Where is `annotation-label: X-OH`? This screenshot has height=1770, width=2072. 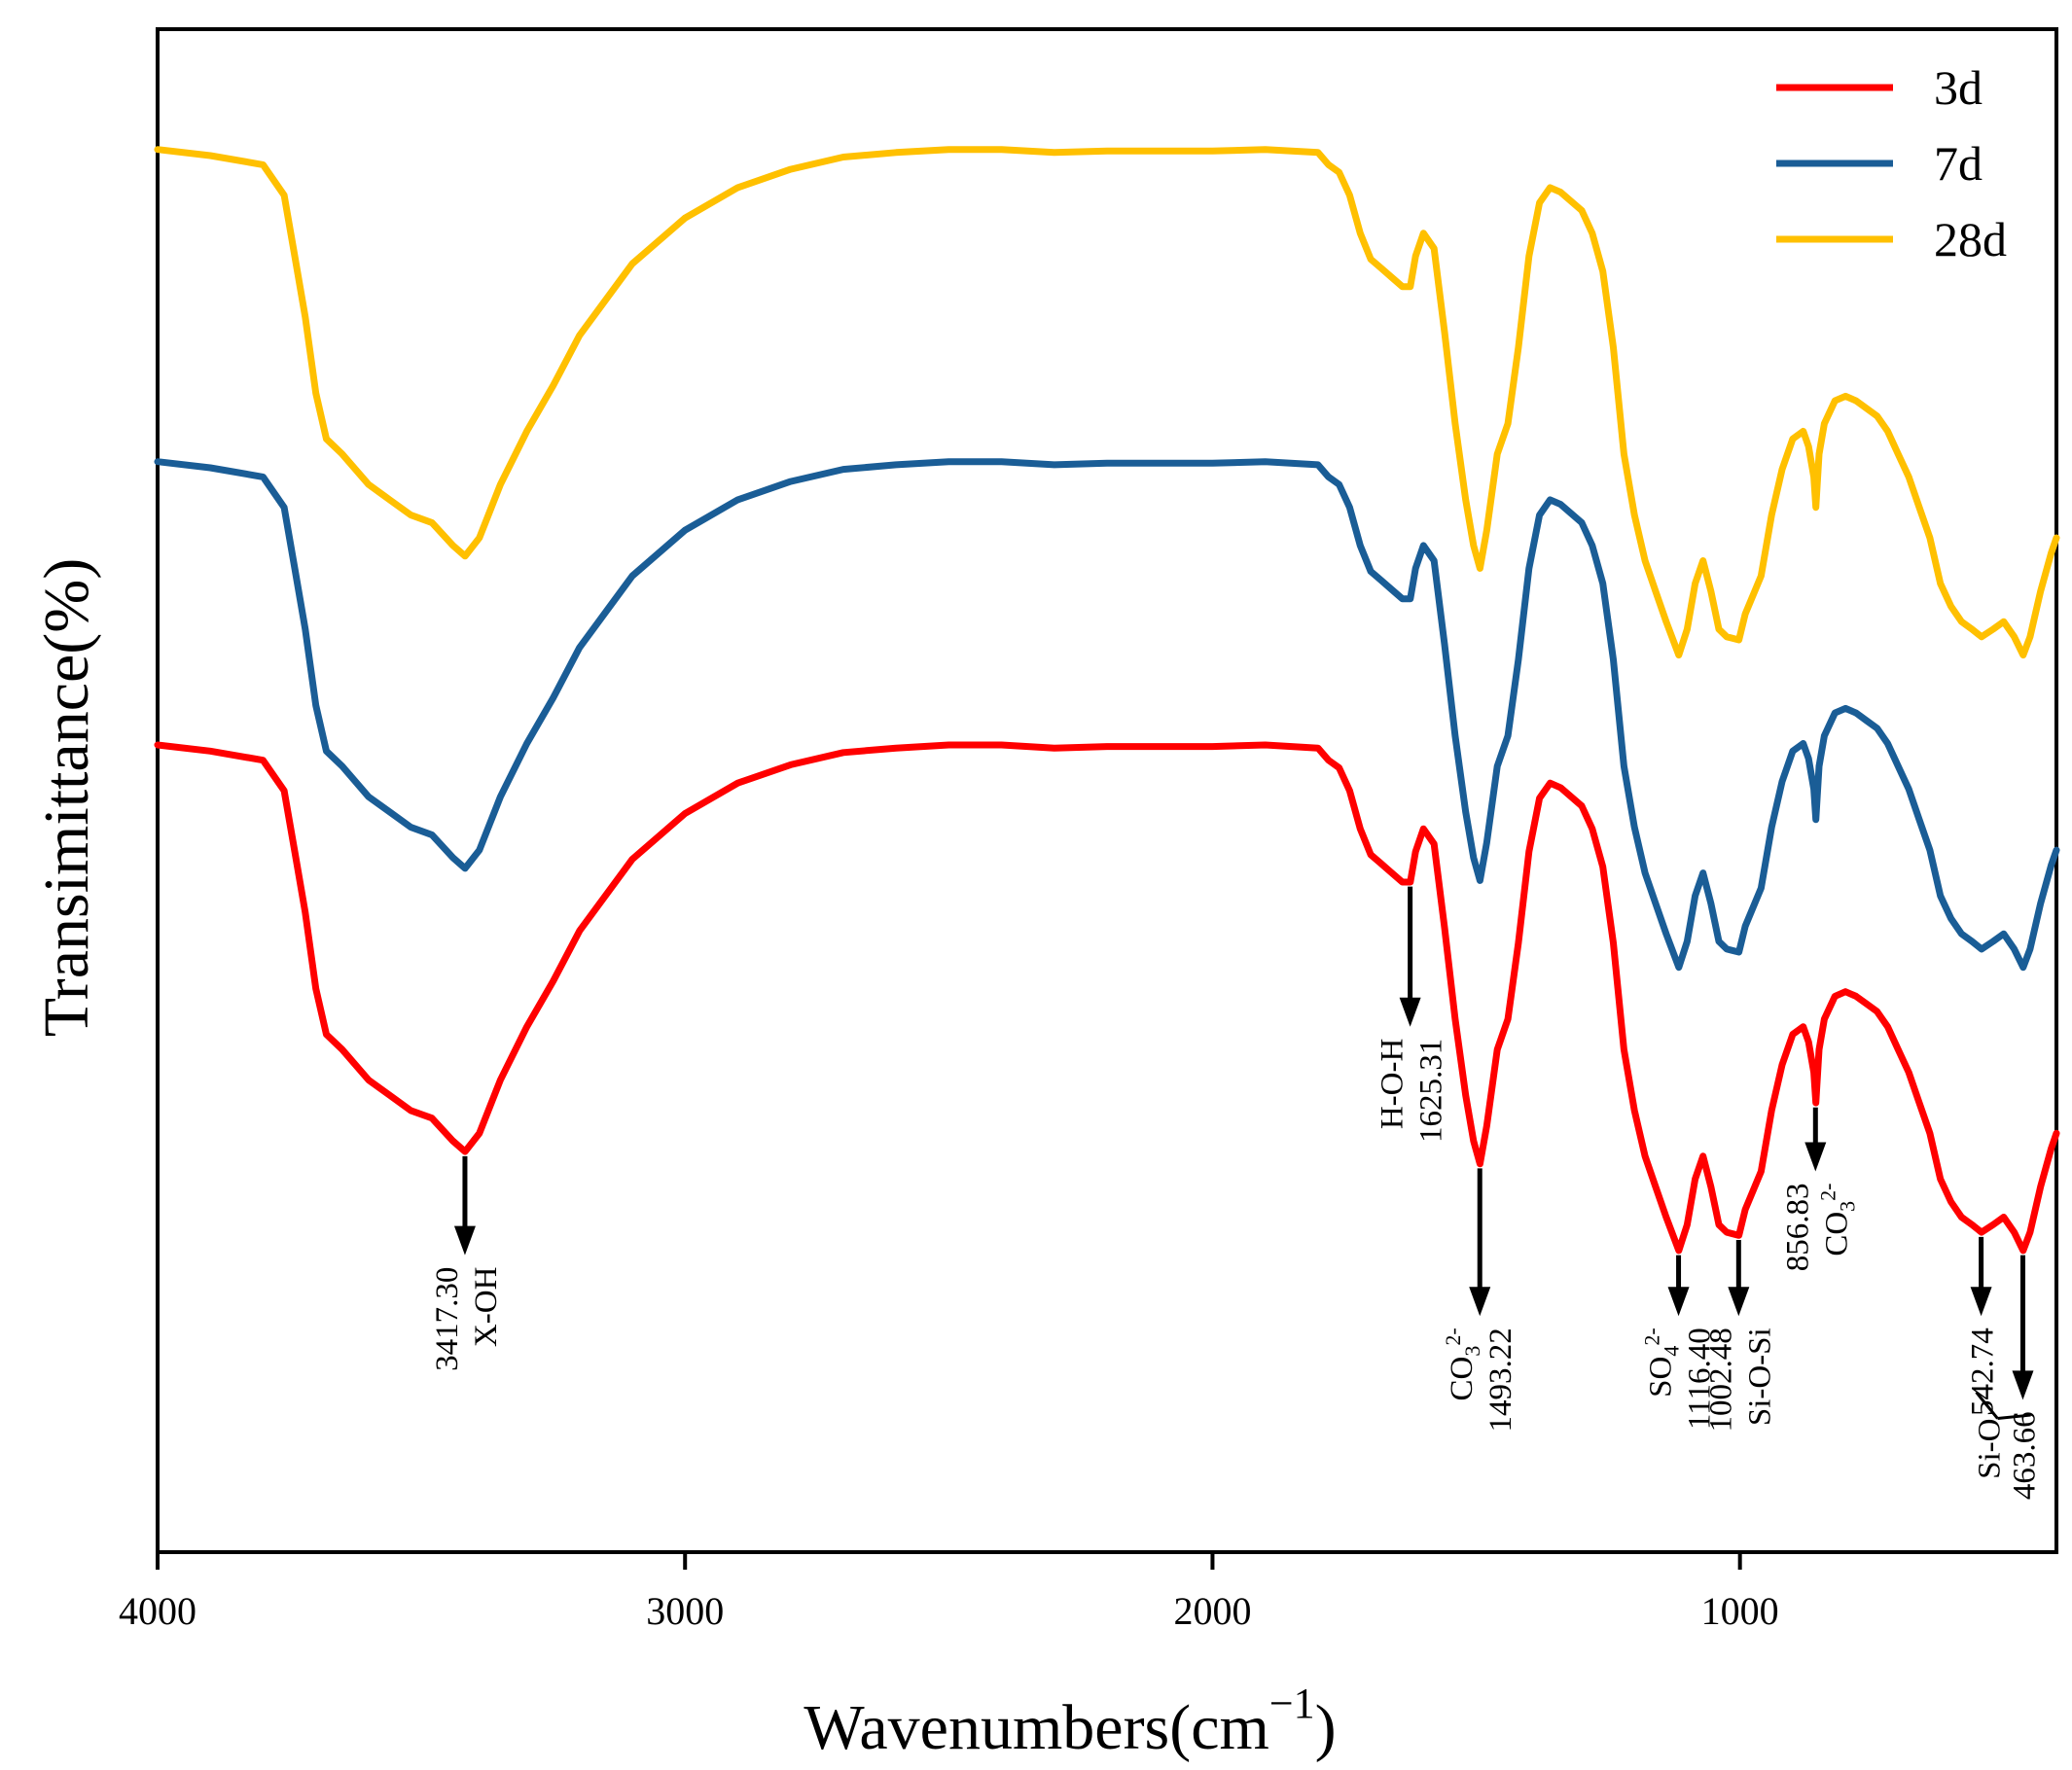 annotation-label: X-OH is located at coordinates (486, 1307).